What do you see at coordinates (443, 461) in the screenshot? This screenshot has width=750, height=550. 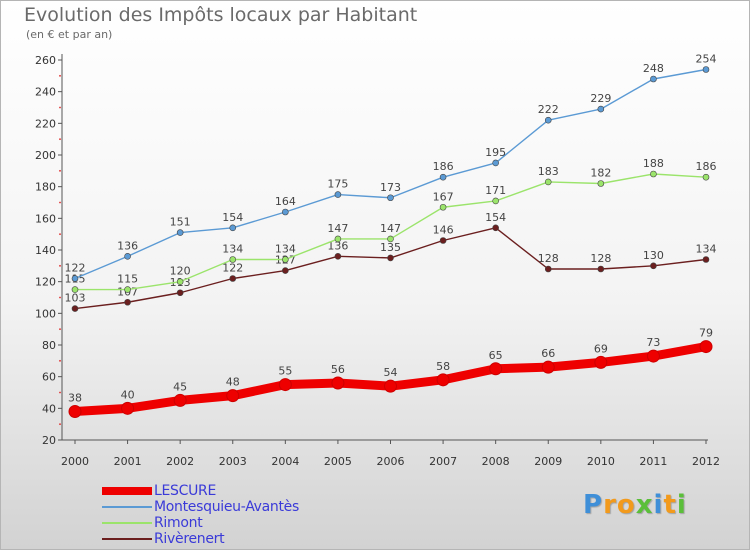 I see `x-tick-label: 2007` at bounding box center [443, 461].